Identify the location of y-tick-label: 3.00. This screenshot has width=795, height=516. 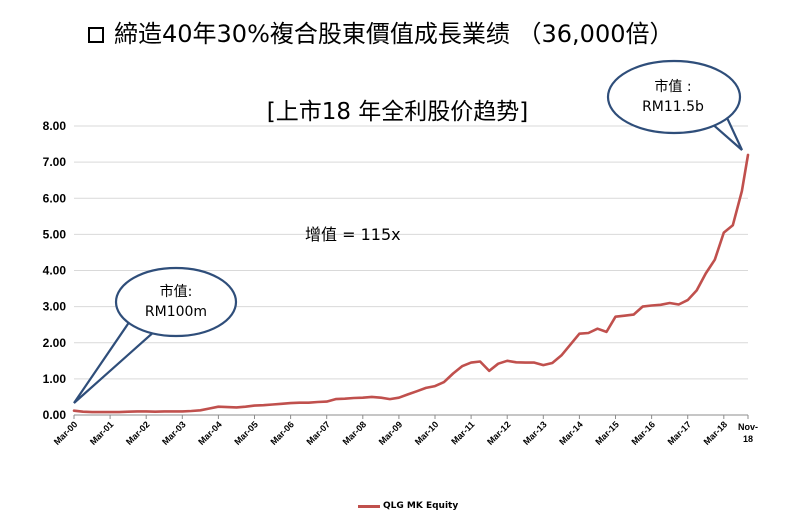
(55, 307).